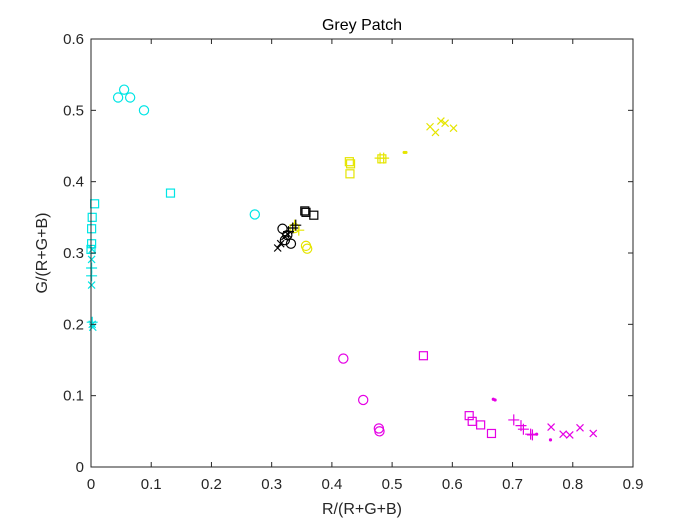 The image size is (700, 525). What do you see at coordinates (211, 484) in the screenshot?
I see `x-tick-label: 0.2` at bounding box center [211, 484].